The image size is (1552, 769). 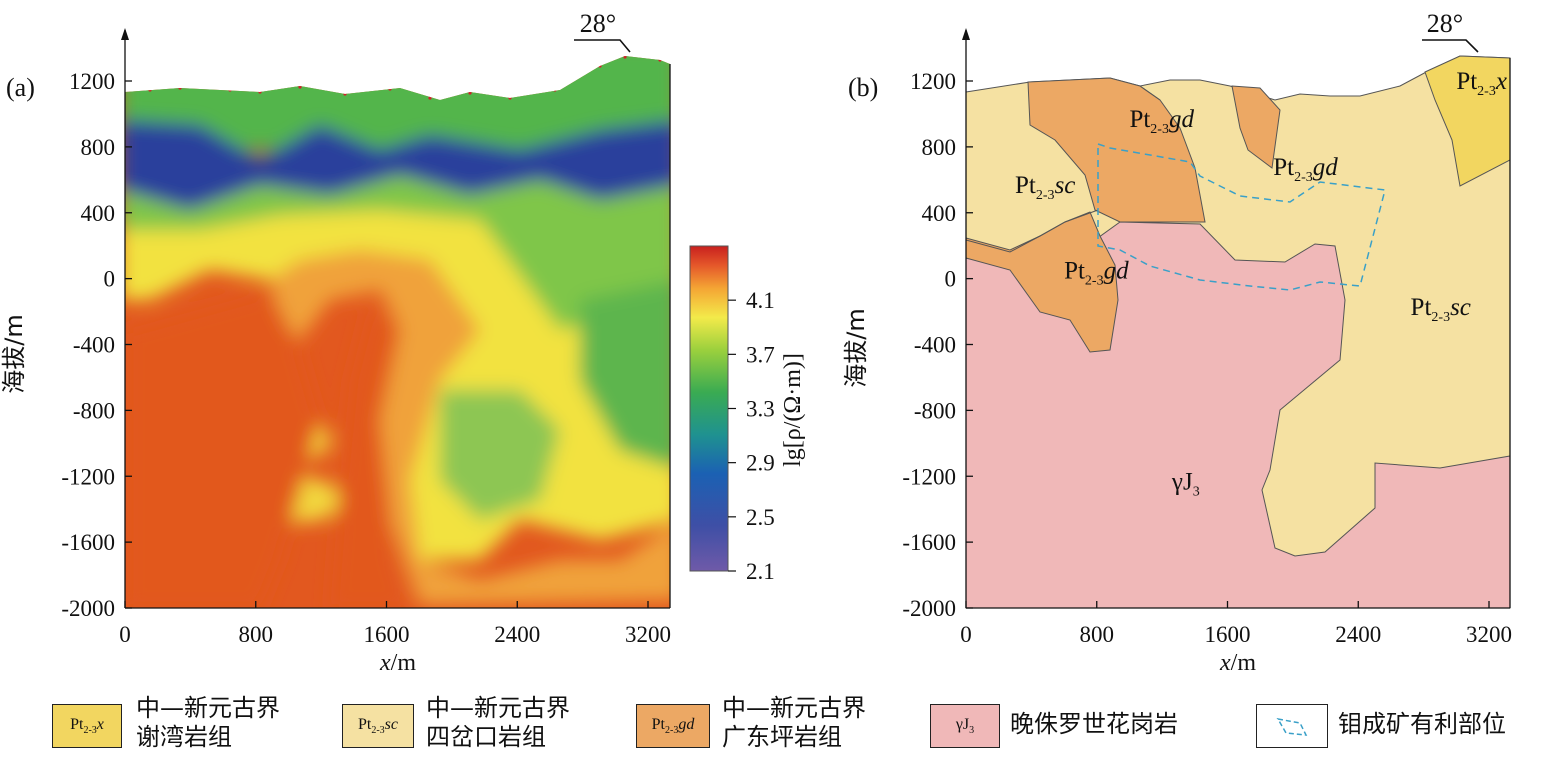 What do you see at coordinates (760, 571) in the screenshot?
I see `colorbar-tick-label: 2.1` at bounding box center [760, 571].